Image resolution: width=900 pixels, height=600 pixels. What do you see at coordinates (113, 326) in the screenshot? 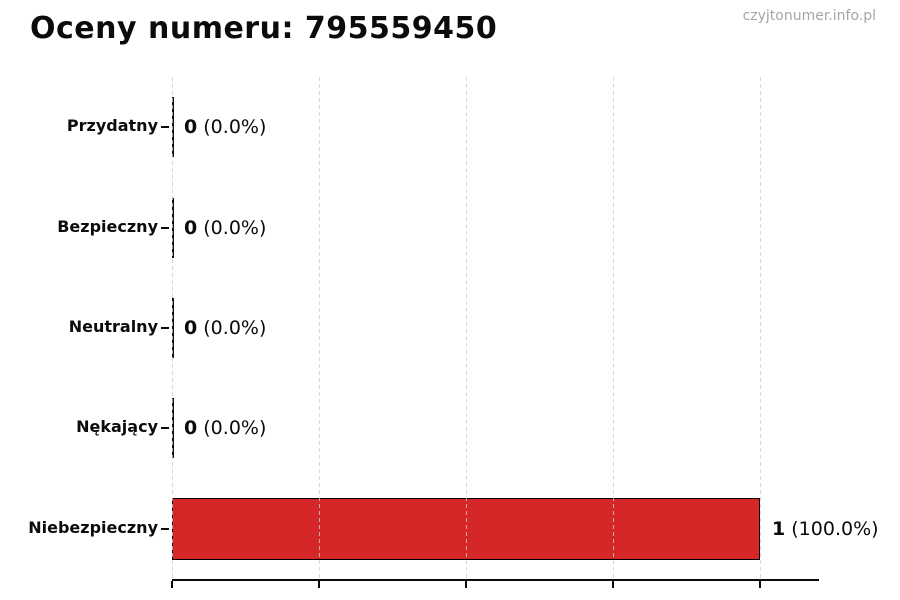
I see `category-label: Neutralny` at bounding box center [113, 326].